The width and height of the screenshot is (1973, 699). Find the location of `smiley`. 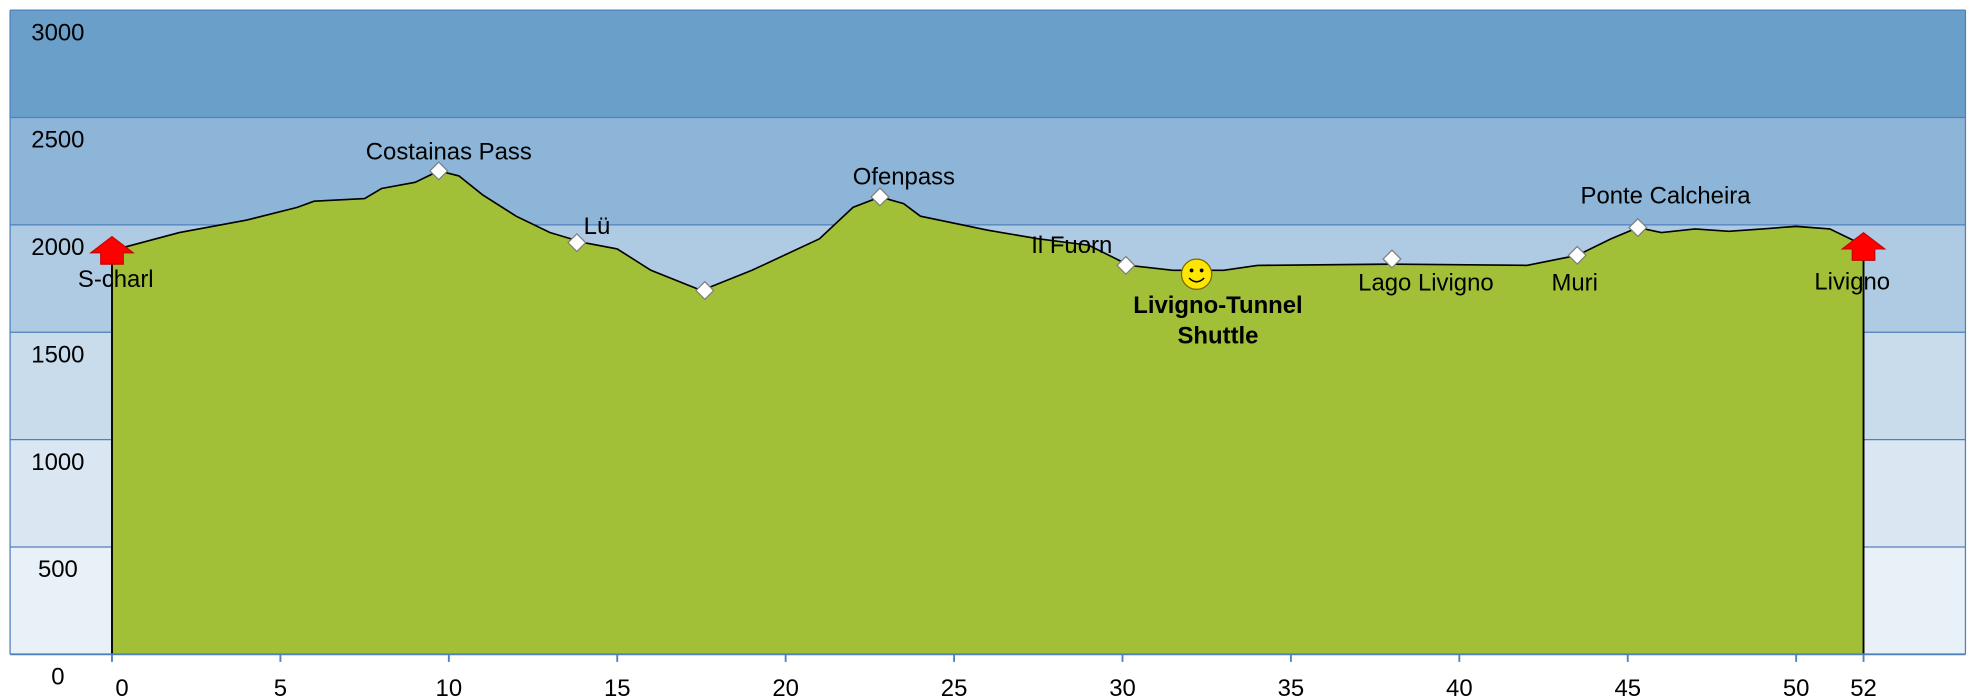

smiley is located at coordinates (1196, 274).